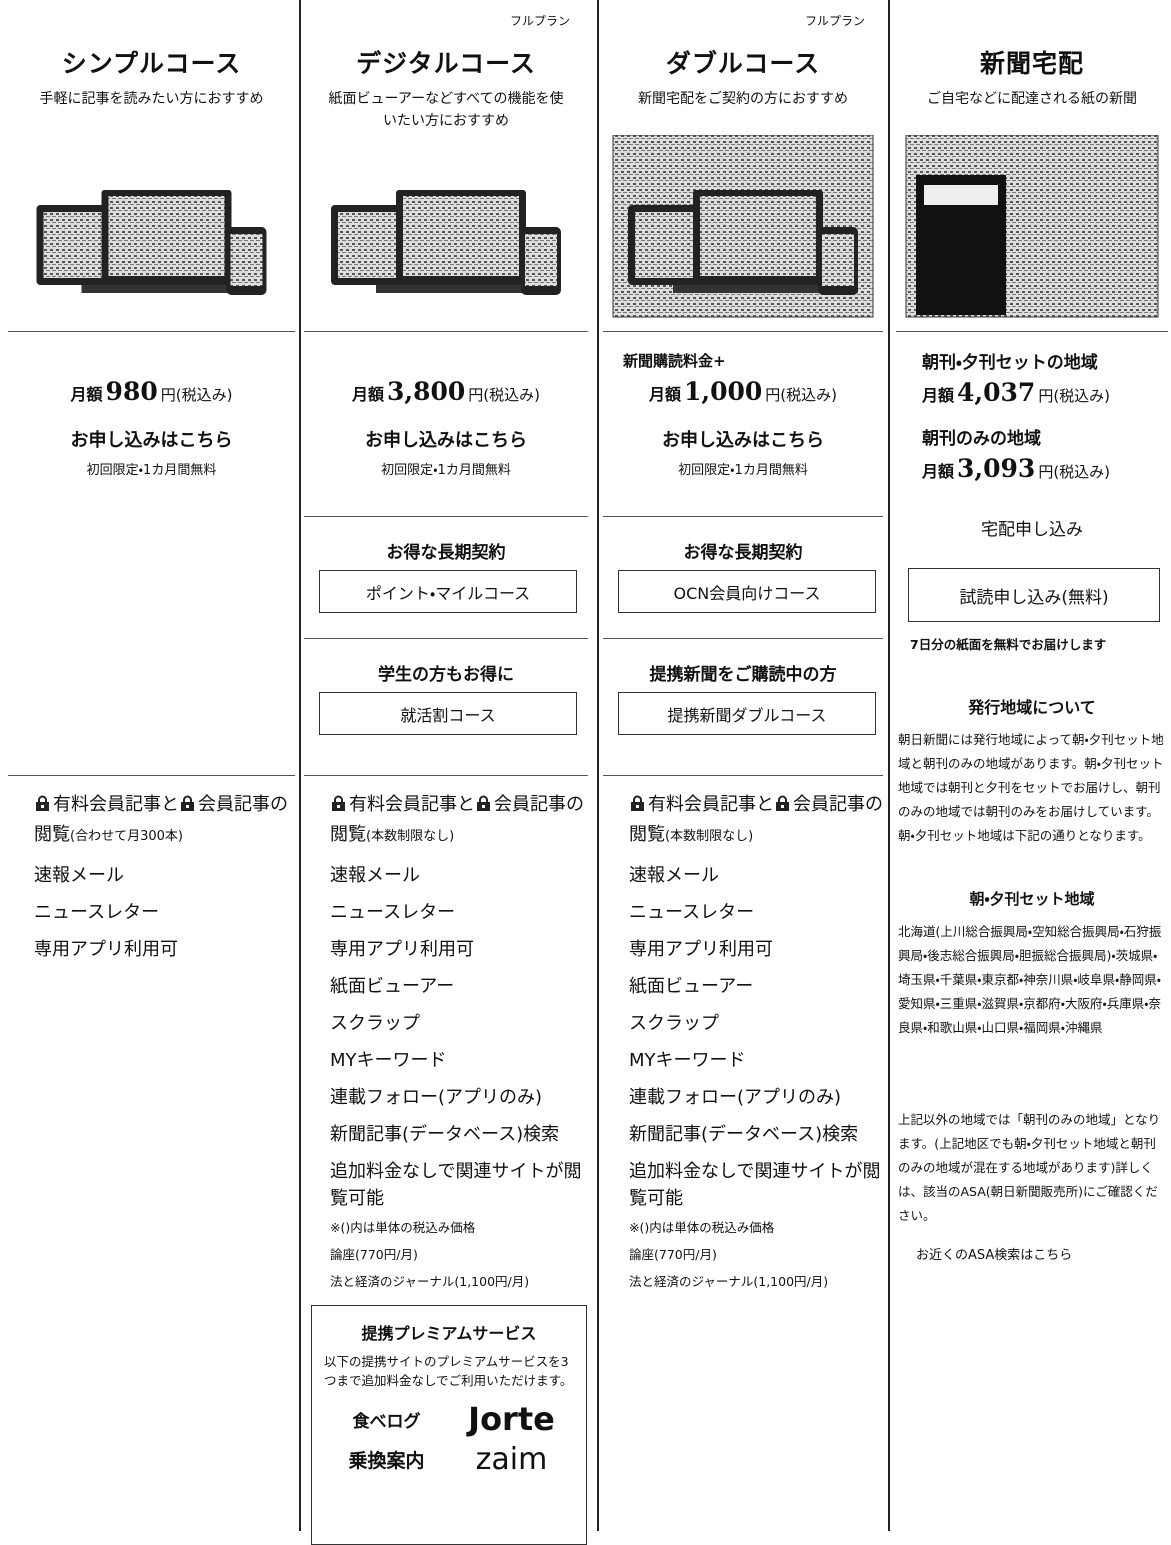 Image resolution: width=1171 pixels, height=1545 pixels. I want to click on region-label: 朝刊のみの地域, so click(981, 439).